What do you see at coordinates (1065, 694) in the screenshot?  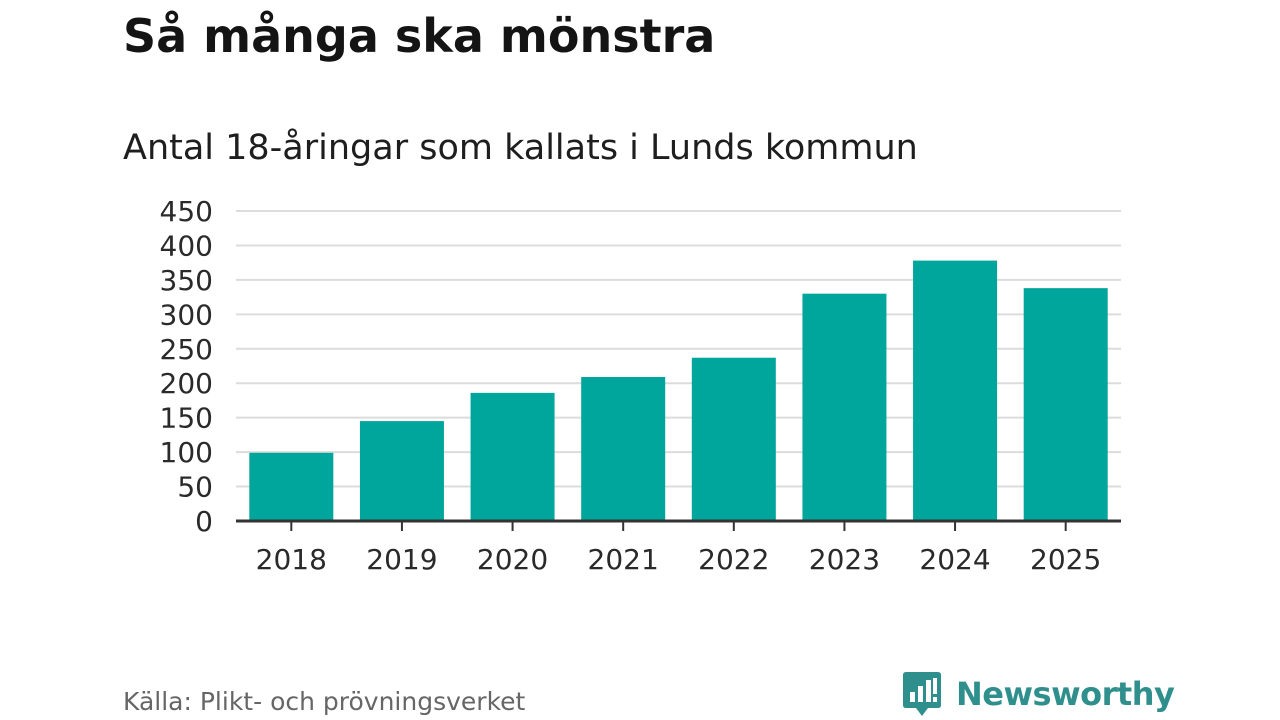 I see `logo-wordmark: Newsworthy` at bounding box center [1065, 694].